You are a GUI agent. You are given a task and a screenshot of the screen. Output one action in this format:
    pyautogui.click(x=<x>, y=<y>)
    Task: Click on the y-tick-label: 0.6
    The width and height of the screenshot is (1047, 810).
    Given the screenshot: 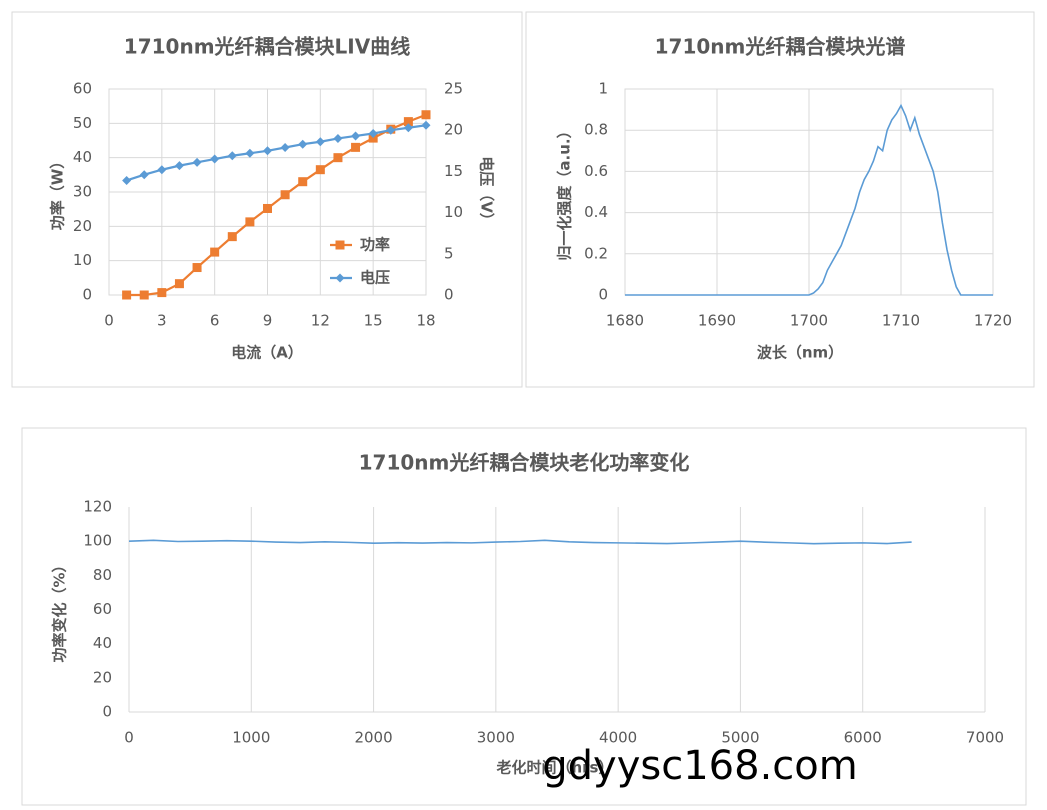 What is the action you would take?
    pyautogui.click(x=596, y=171)
    